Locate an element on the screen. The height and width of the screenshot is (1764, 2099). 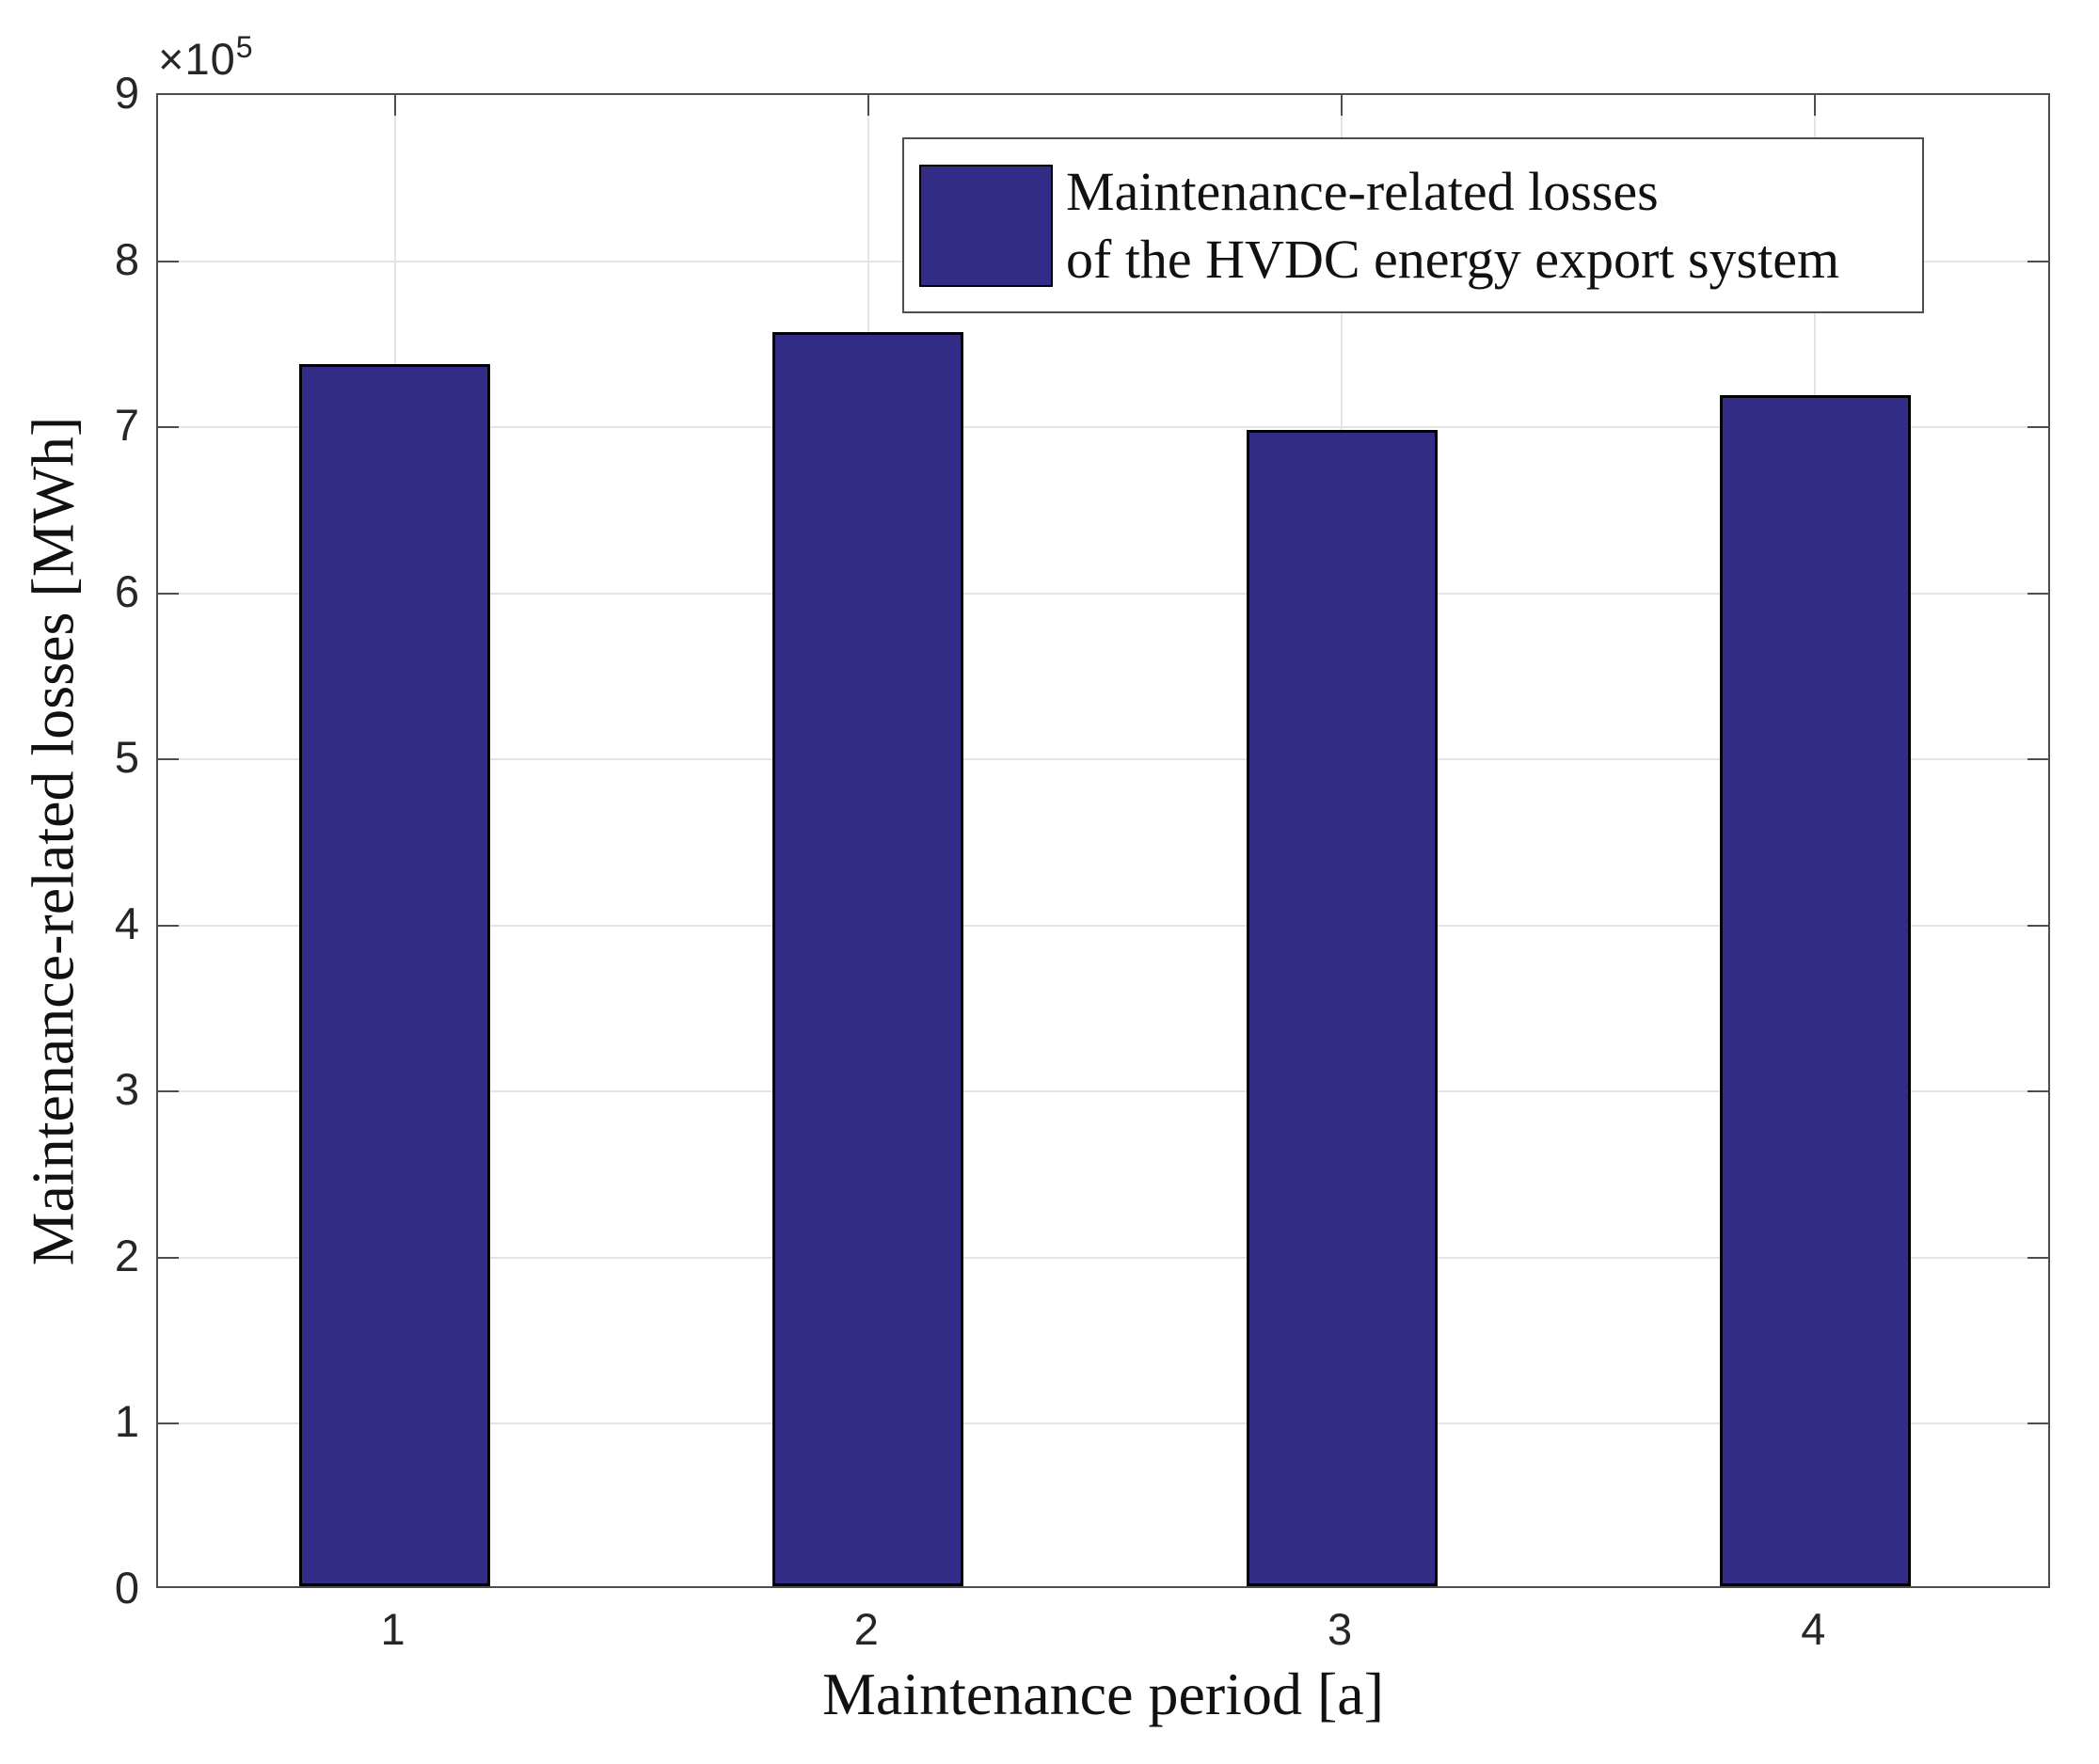
x-axis-label: Maintenance period [a] is located at coordinates (1103, 1694).